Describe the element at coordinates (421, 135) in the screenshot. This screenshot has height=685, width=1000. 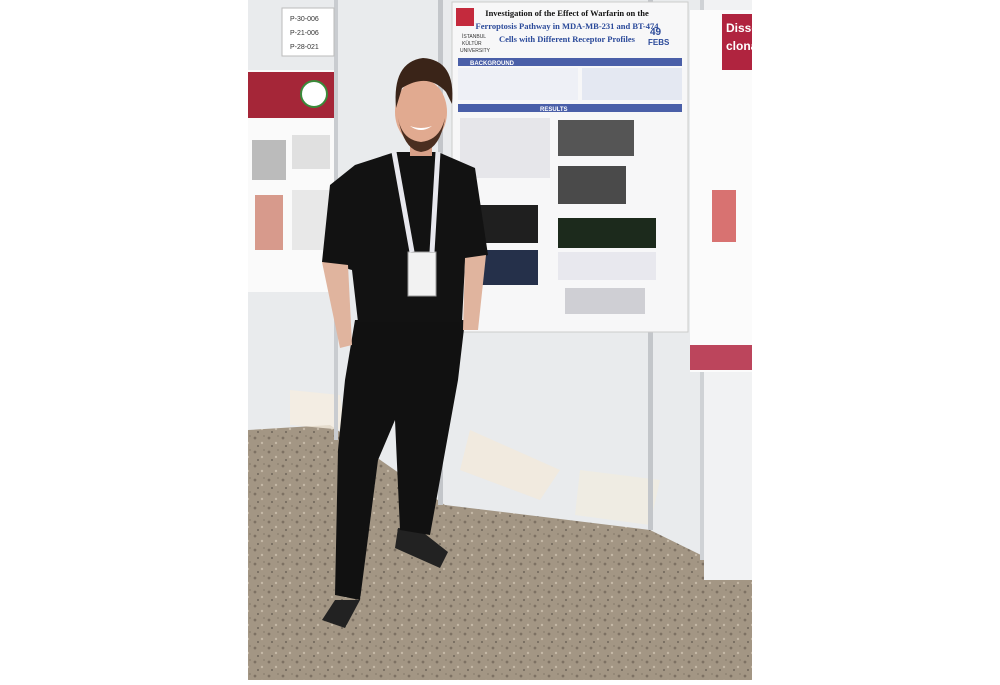
I see `beard` at that location.